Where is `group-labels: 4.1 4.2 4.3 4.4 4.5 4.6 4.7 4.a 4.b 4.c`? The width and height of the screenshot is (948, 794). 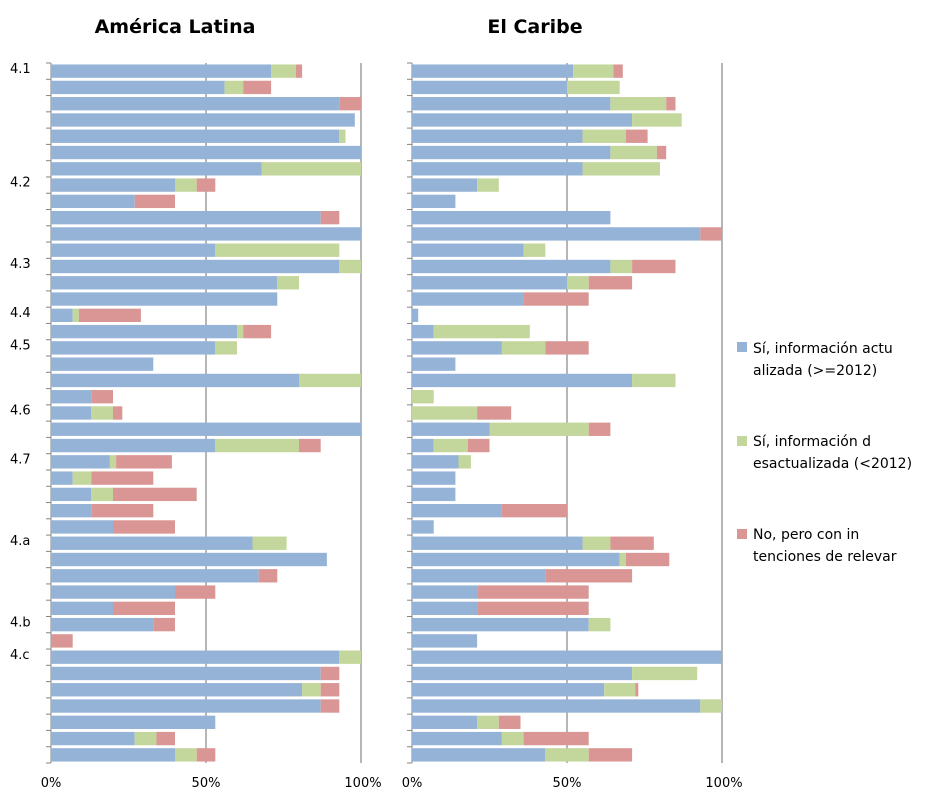
group-labels: 4.1 4.2 4.3 4.4 4.5 4.6 4.7 4.a 4.b 4.c is located at coordinates (20, 362).